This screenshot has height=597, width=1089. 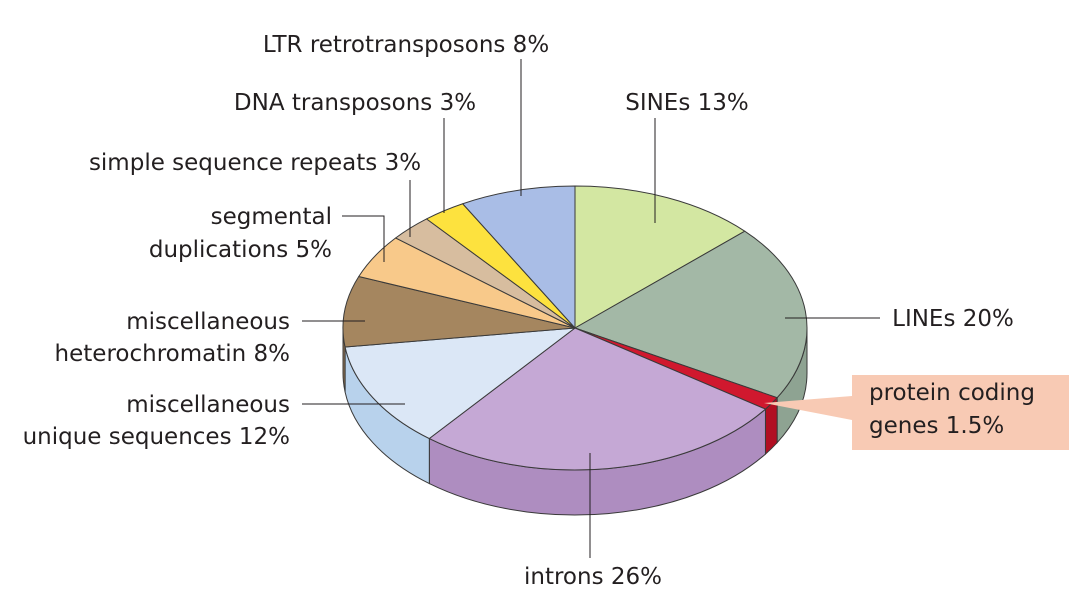 I want to click on label-hetero-2: heterochromatin 8%, so click(x=172, y=354).